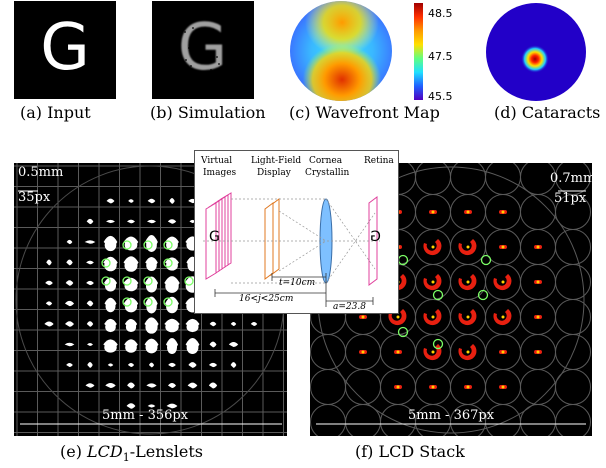  Describe the element at coordinates (220, 173) in the screenshot. I see `diagram-label-virtual-2: Images` at that location.